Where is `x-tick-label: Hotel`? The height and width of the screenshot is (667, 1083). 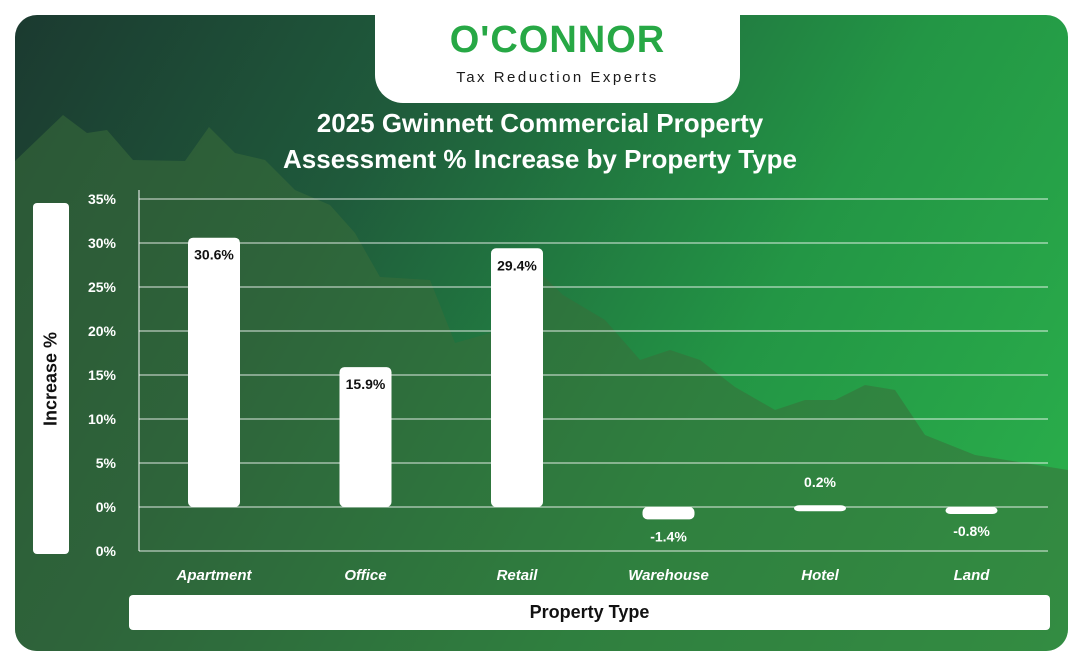 x-tick-label: Hotel is located at coordinates (820, 575).